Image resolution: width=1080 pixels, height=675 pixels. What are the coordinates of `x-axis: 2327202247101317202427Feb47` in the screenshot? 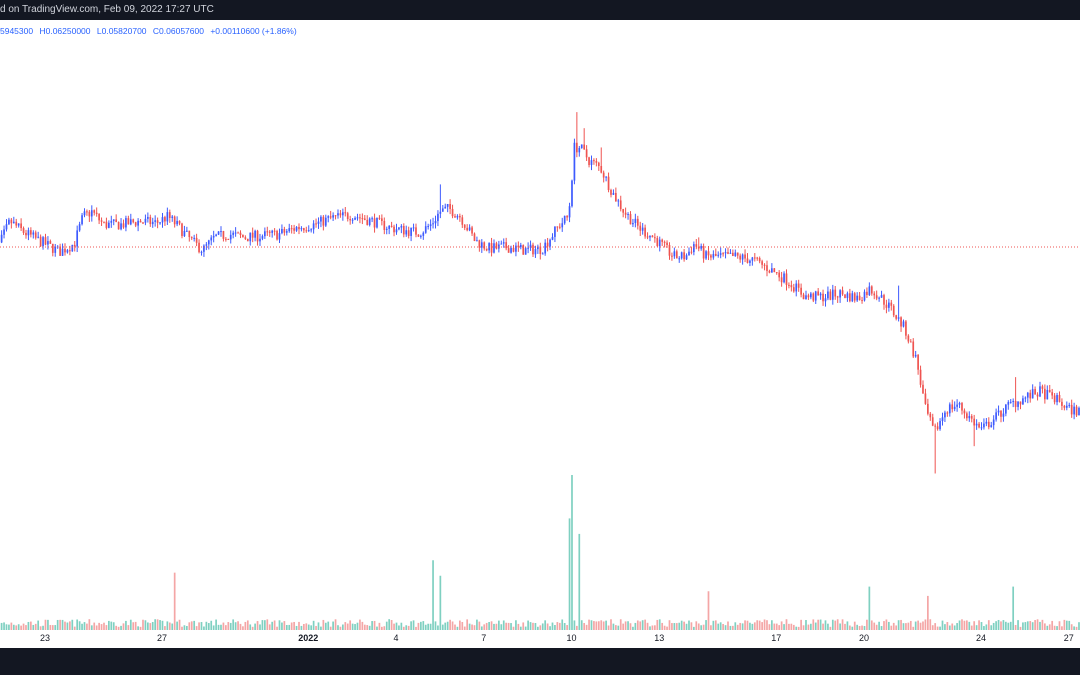 It's located at (557, 638).